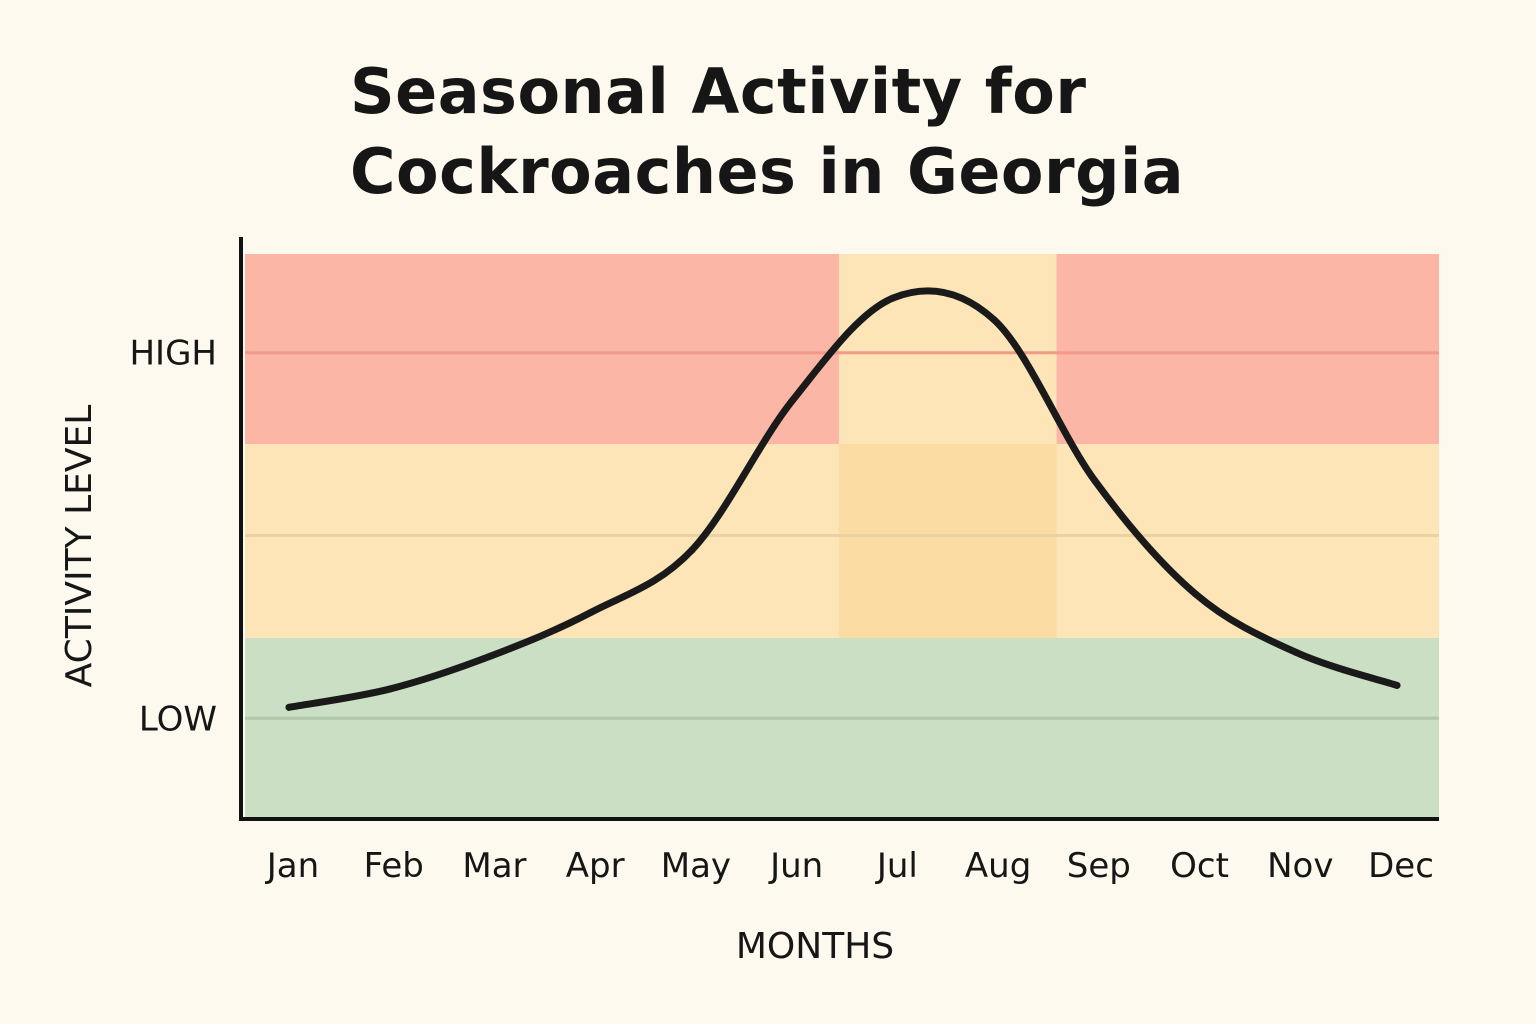 The height and width of the screenshot is (1024, 1536). What do you see at coordinates (1095, 481) in the screenshot?
I see `data-point-sep` at bounding box center [1095, 481].